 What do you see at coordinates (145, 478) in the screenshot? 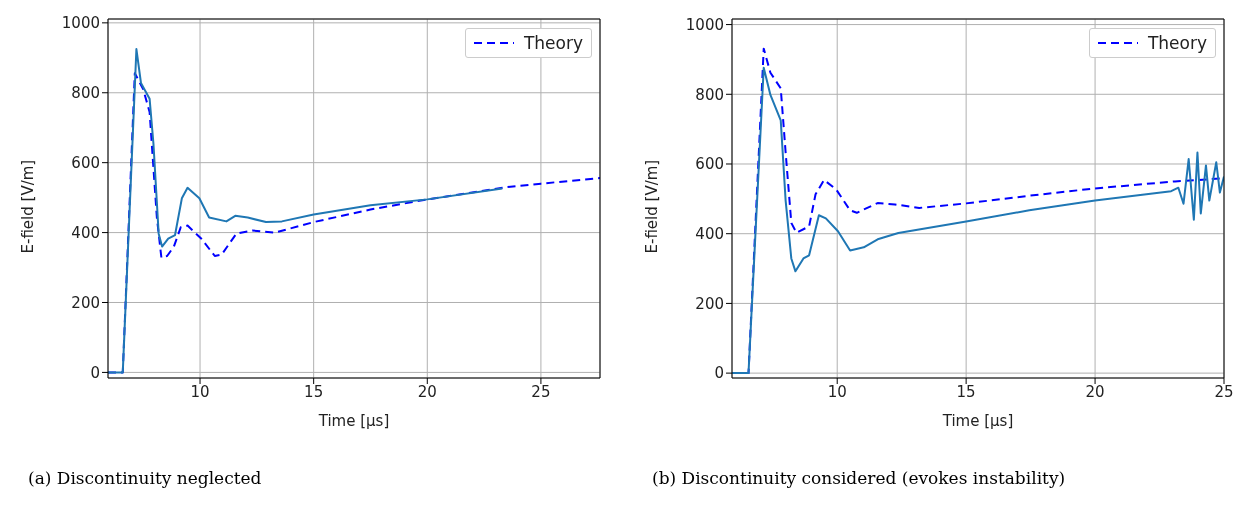
I see `text: (a) Discontinuity neglected` at bounding box center [145, 478].